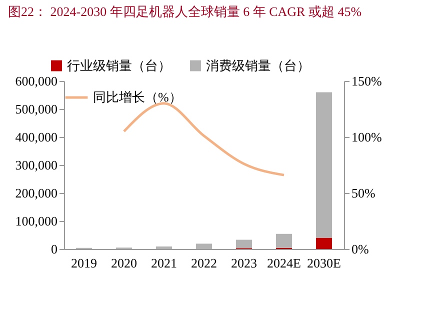 The width and height of the screenshot is (433, 328). I want to click on legend-label: 消费级销量（台）, so click(258, 65).